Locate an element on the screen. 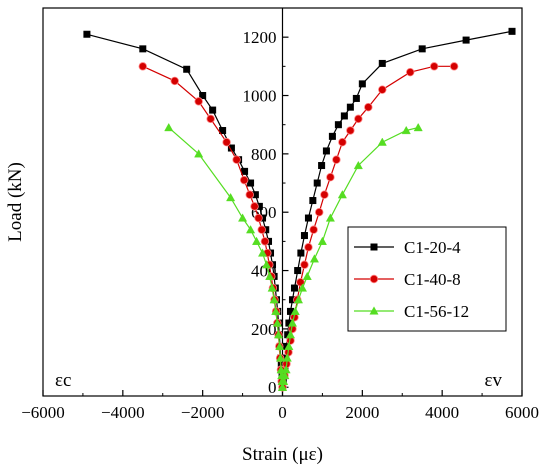  y-tick-label: 800 is located at coordinates (264, 154).